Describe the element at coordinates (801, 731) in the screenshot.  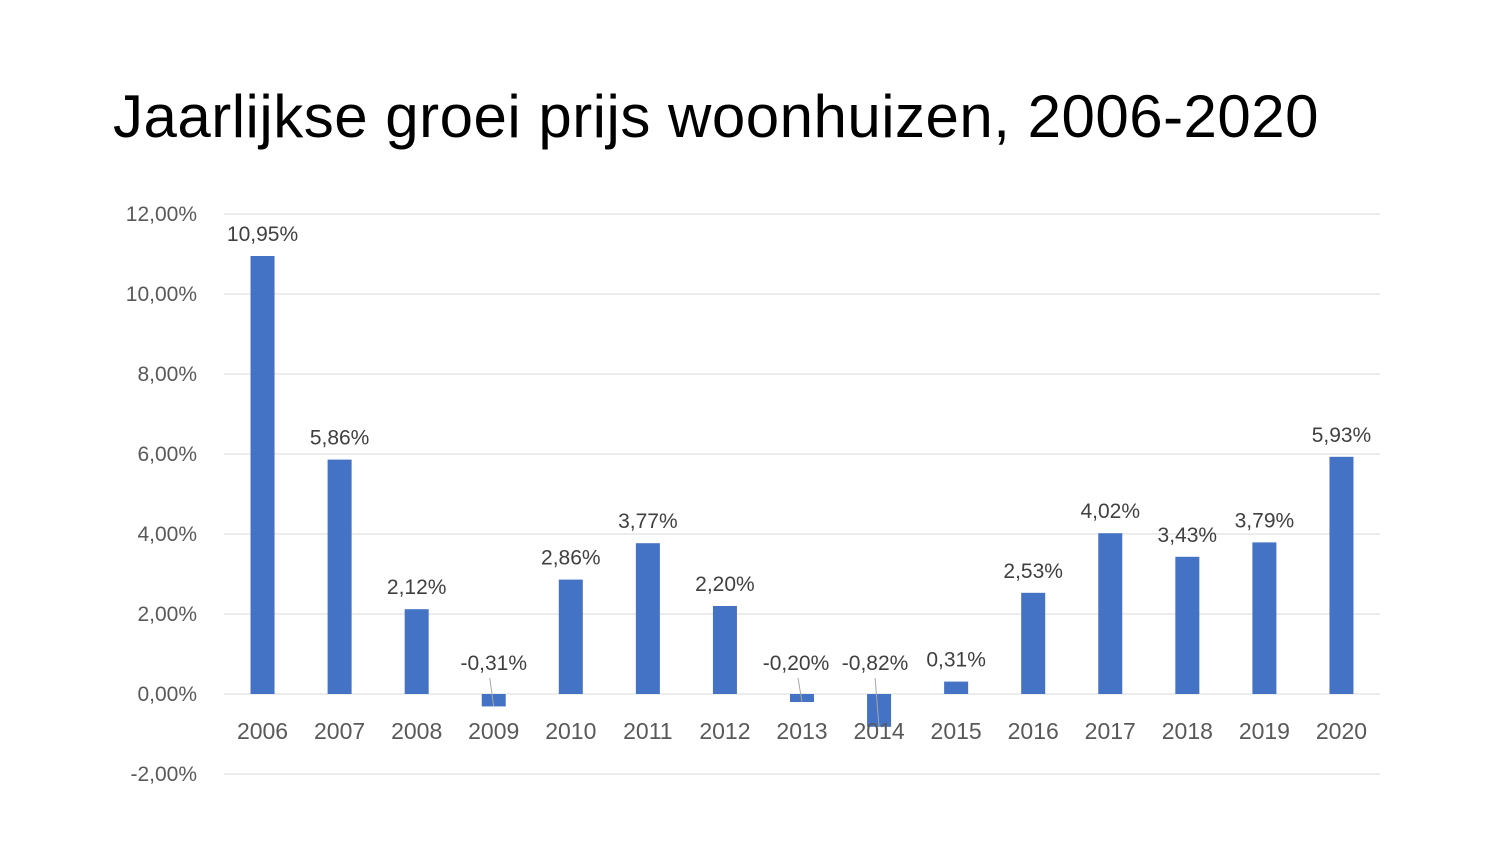
I see `x-tick-label: 2013` at that location.